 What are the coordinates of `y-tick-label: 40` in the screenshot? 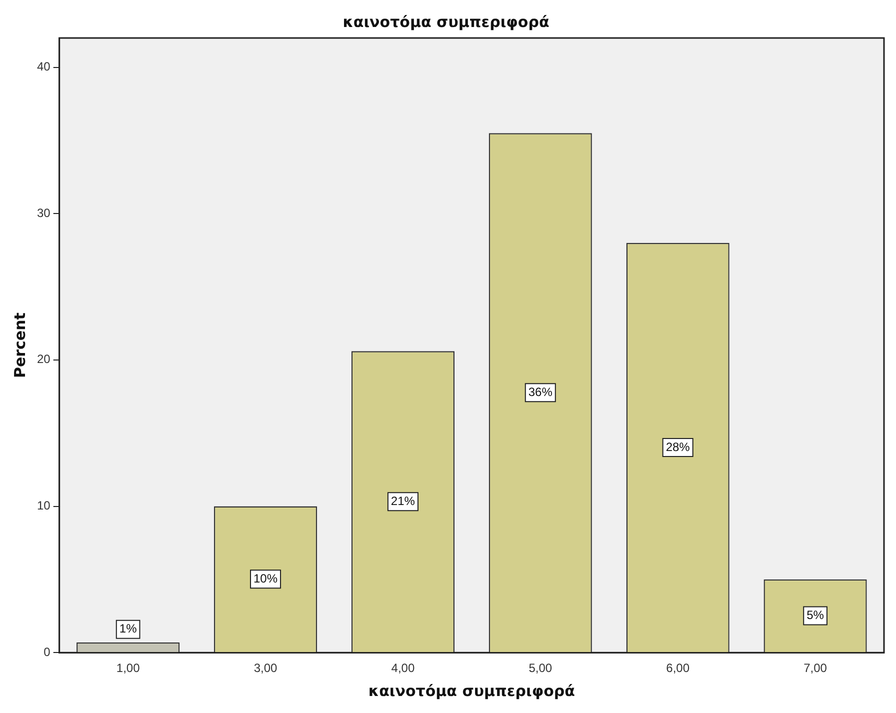 It's located at (43, 67).